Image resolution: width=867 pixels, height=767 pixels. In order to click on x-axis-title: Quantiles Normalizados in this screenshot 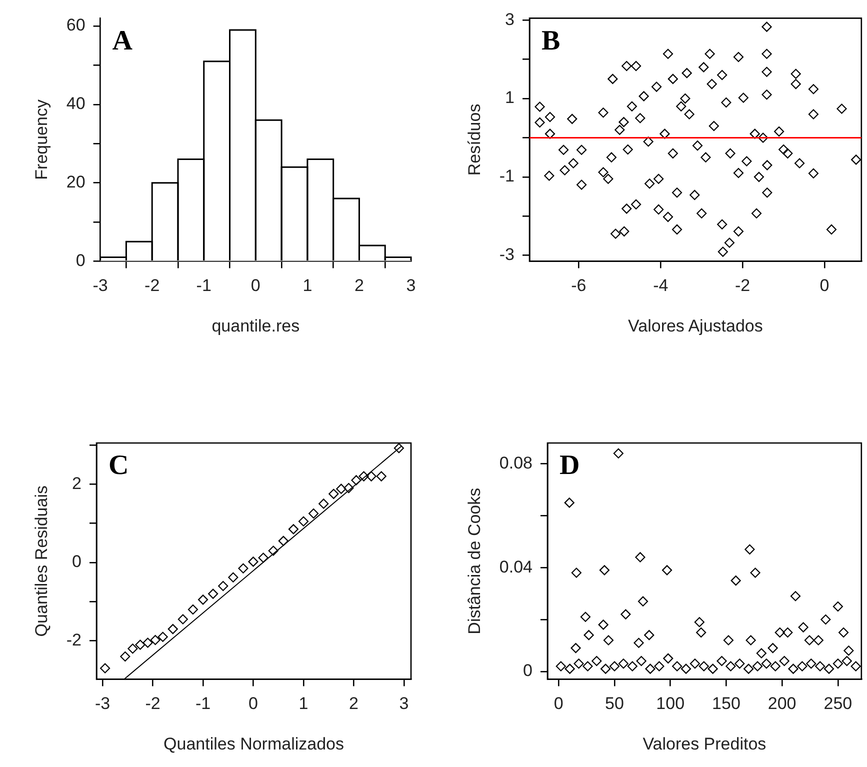, I will do `click(254, 744)`.